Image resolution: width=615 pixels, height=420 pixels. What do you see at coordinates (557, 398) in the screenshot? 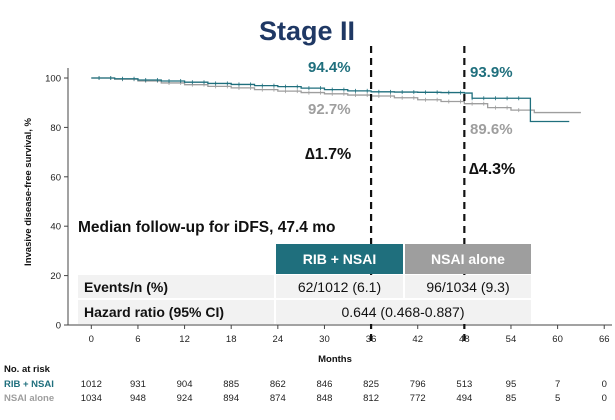
I see `at-risk-nsai-value: 5` at bounding box center [557, 398].